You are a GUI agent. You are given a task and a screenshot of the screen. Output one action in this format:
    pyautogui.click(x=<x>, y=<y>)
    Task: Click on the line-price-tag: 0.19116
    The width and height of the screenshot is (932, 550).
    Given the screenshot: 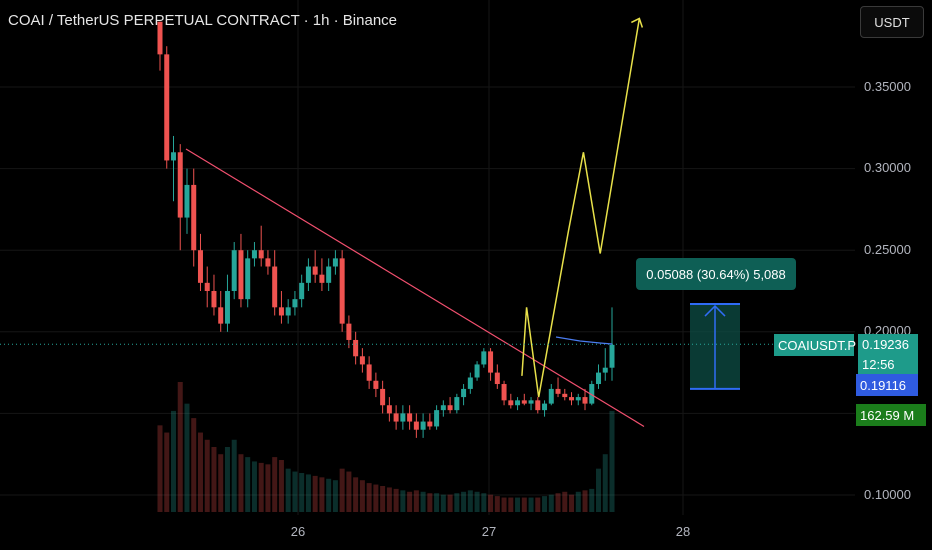 What is the action you would take?
    pyautogui.click(x=887, y=385)
    